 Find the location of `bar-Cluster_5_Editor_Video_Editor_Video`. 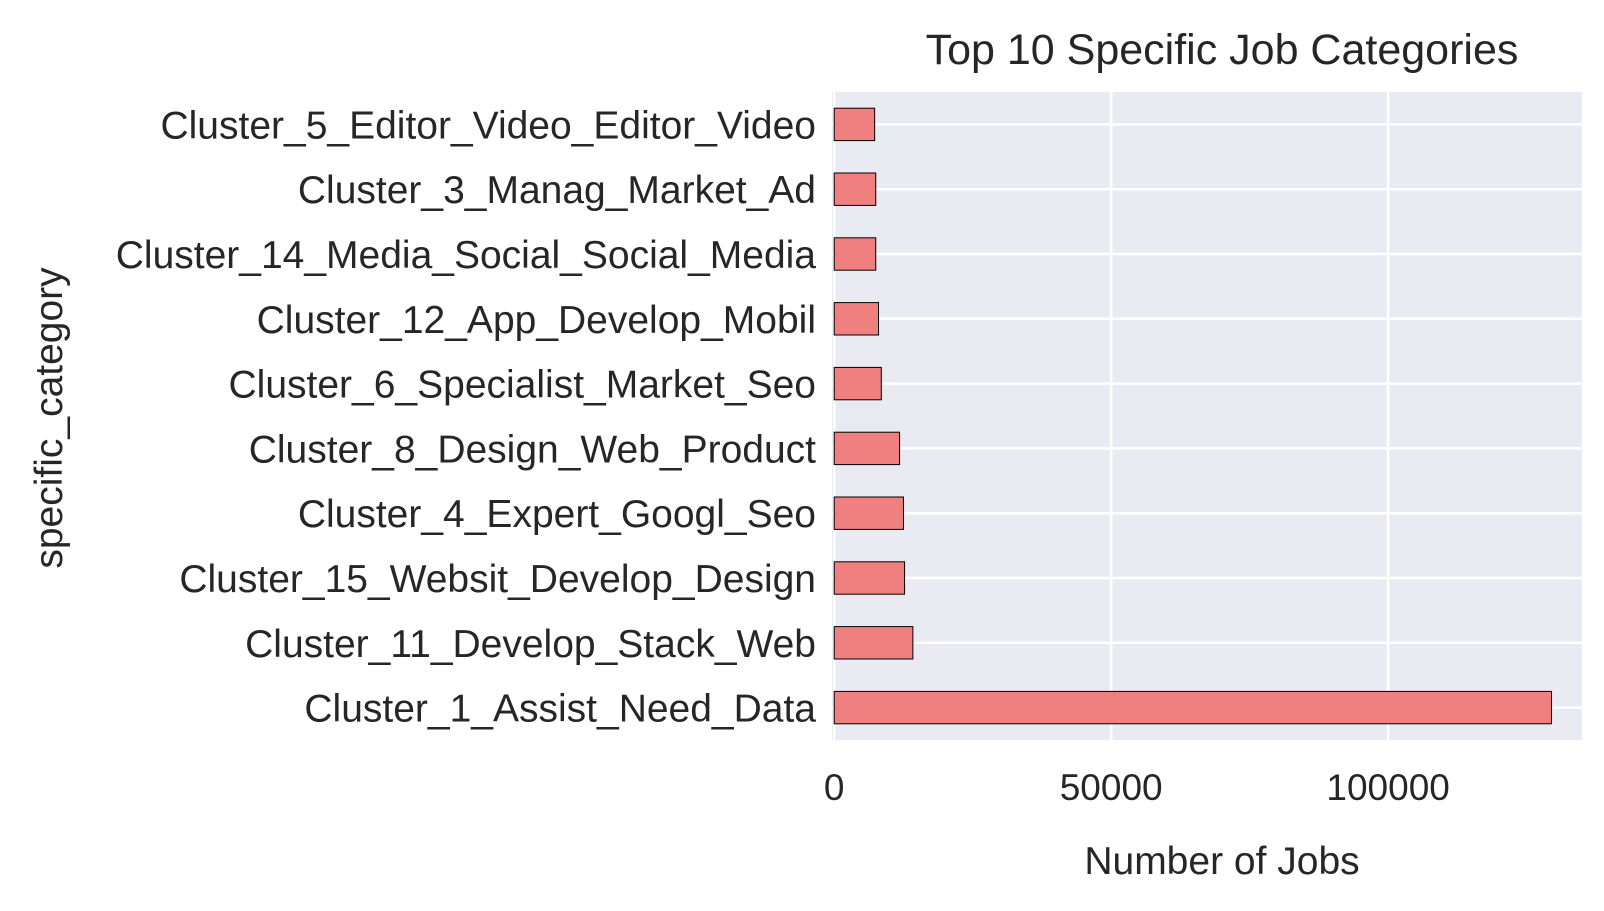

bar-Cluster_5_Editor_Video_Editor_Video is located at coordinates (854, 124).